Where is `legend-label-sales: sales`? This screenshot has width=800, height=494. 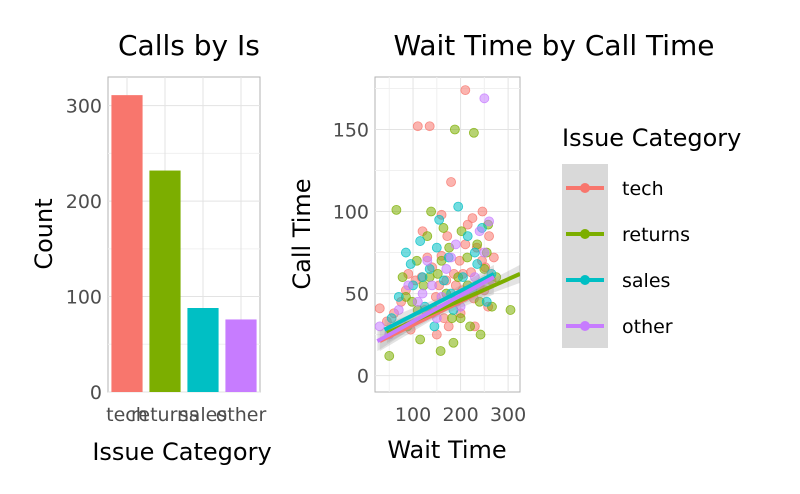 legend-label-sales: sales is located at coordinates (646, 281).